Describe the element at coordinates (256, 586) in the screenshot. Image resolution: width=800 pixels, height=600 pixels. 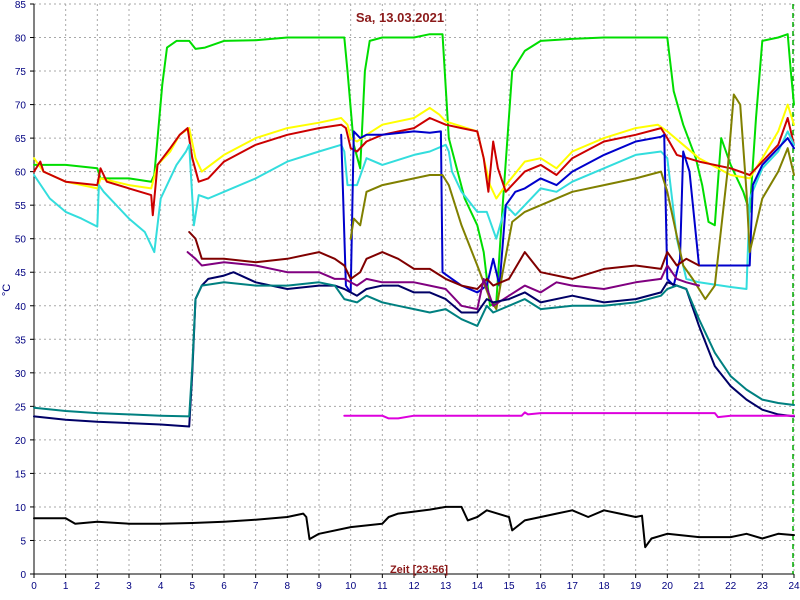
I see `x-tick-label: 7` at that location.